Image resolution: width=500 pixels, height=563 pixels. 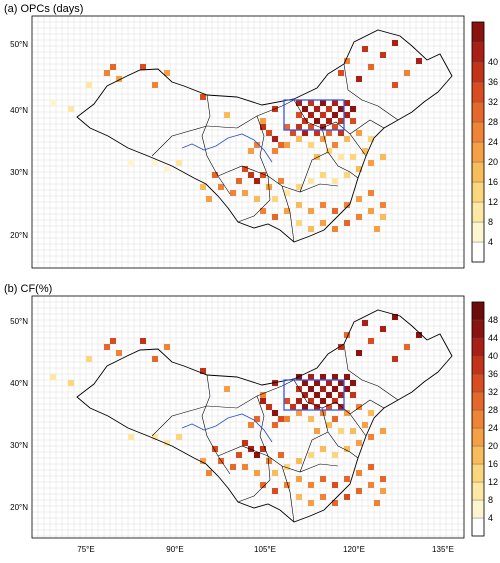 What do you see at coordinates (227, 428) in the screenshot?
I see `river-line` at bounding box center [227, 428].